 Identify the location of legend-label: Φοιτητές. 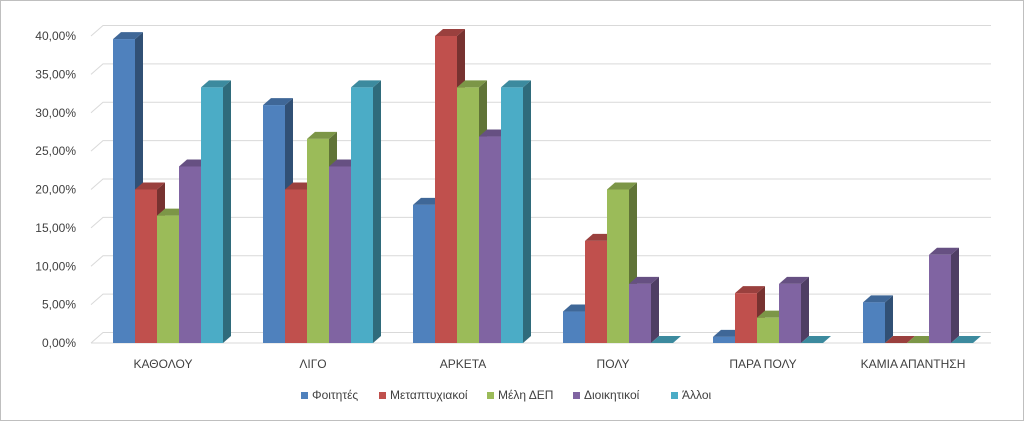
(335, 395).